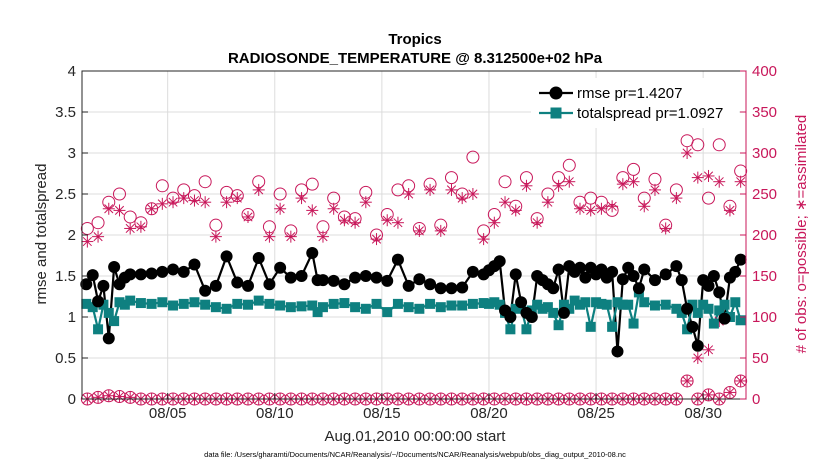 The height and width of the screenshot is (470, 830). I want to click on chart-title: Tropics, so click(414, 39).